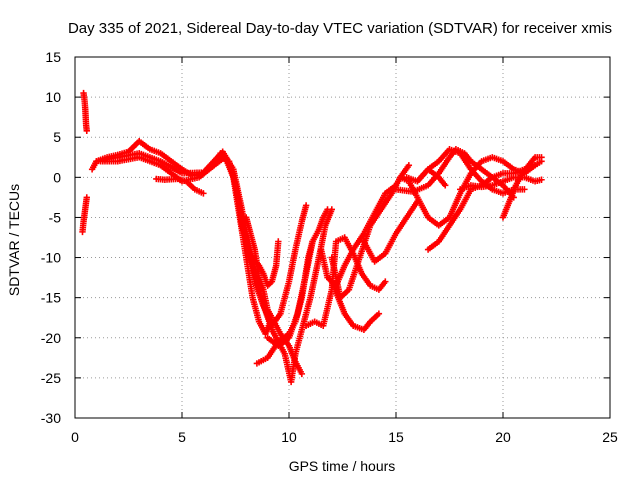 Image resolution: width=640 pixels, height=480 pixels. Describe the element at coordinates (53, 57) in the screenshot. I see `y-tick-label: 15` at that location.